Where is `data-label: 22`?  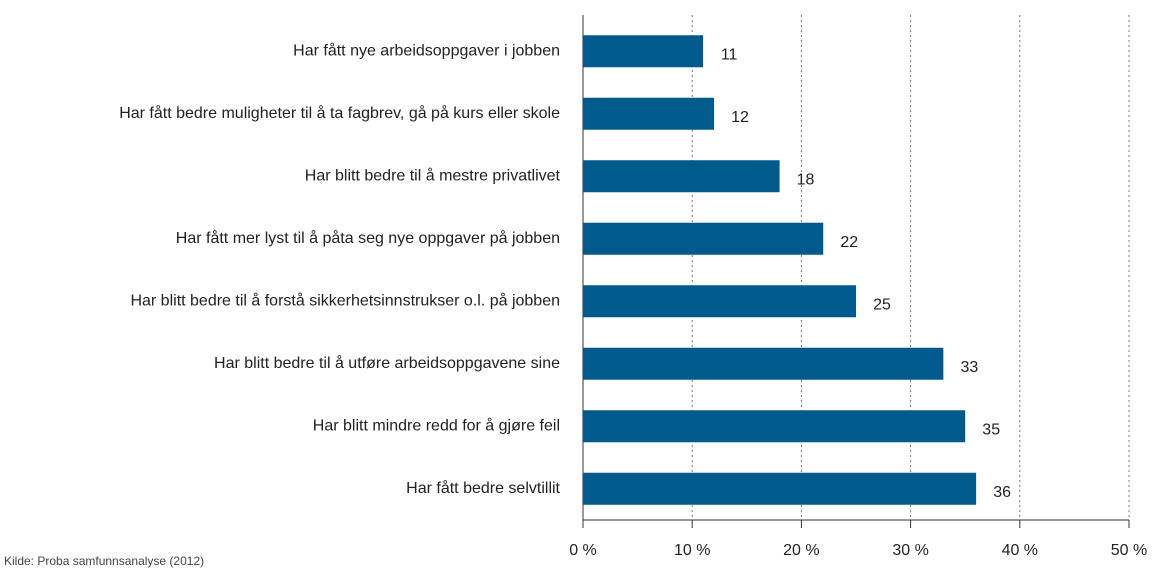
data-label: 22 is located at coordinates (849, 242).